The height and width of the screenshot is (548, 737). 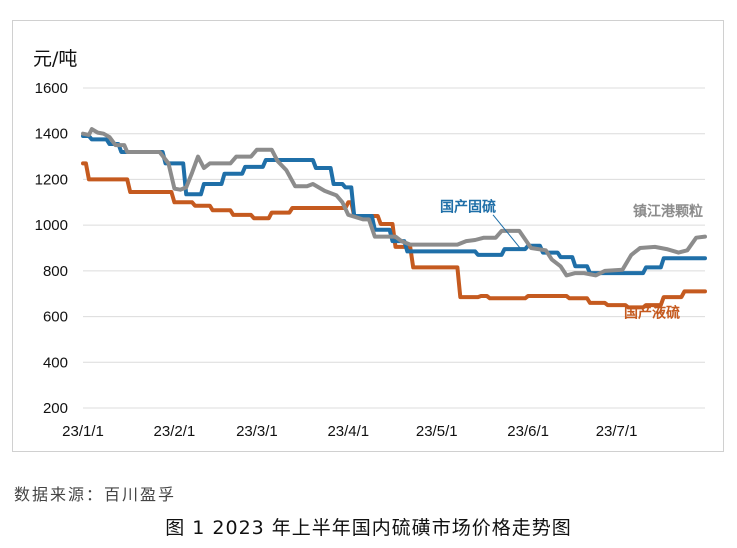 What do you see at coordinates (437, 431) in the screenshot?
I see `x-tick-label: 23/5/1` at bounding box center [437, 431].